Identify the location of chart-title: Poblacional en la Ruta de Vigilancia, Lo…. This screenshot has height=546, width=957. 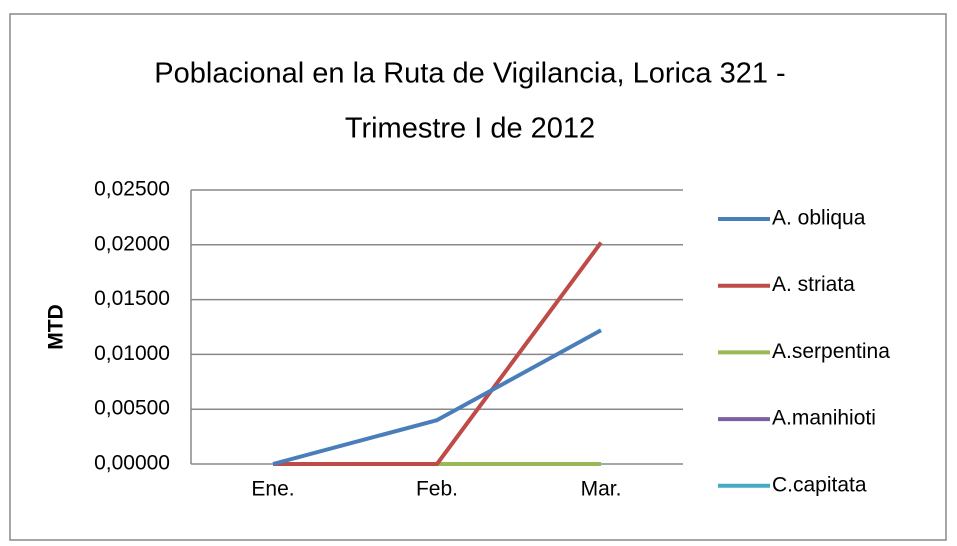
(469, 74).